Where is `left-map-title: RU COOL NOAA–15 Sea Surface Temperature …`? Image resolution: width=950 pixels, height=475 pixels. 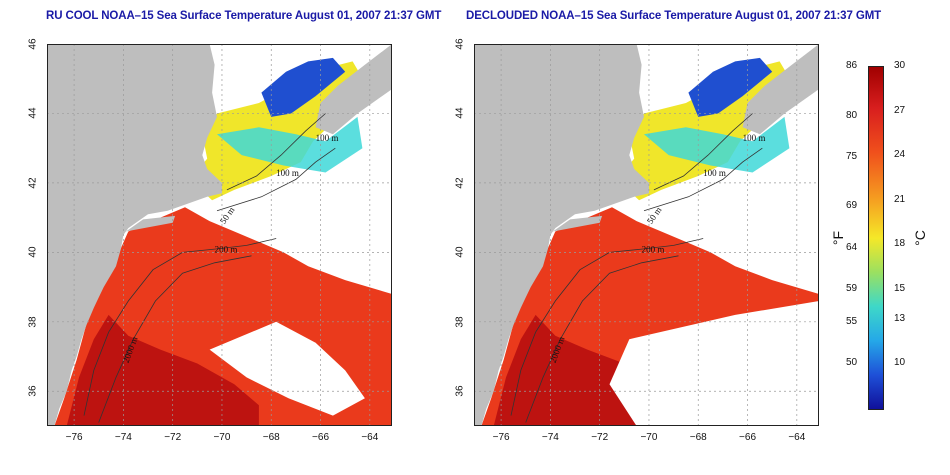
left-map-title: RU COOL NOAA–15 Sea Surface Temperature … is located at coordinates (244, 16).